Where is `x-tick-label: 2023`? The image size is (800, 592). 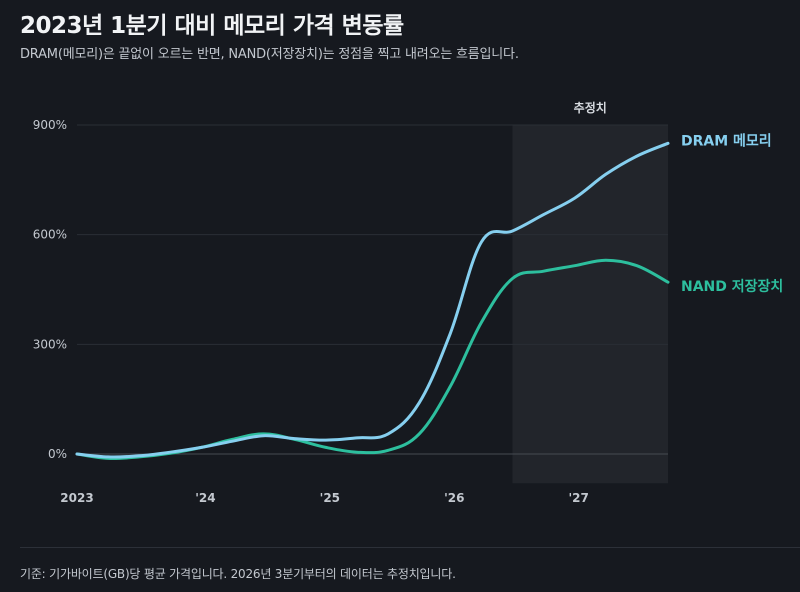 x-tick-label: 2023 is located at coordinates (76, 498).